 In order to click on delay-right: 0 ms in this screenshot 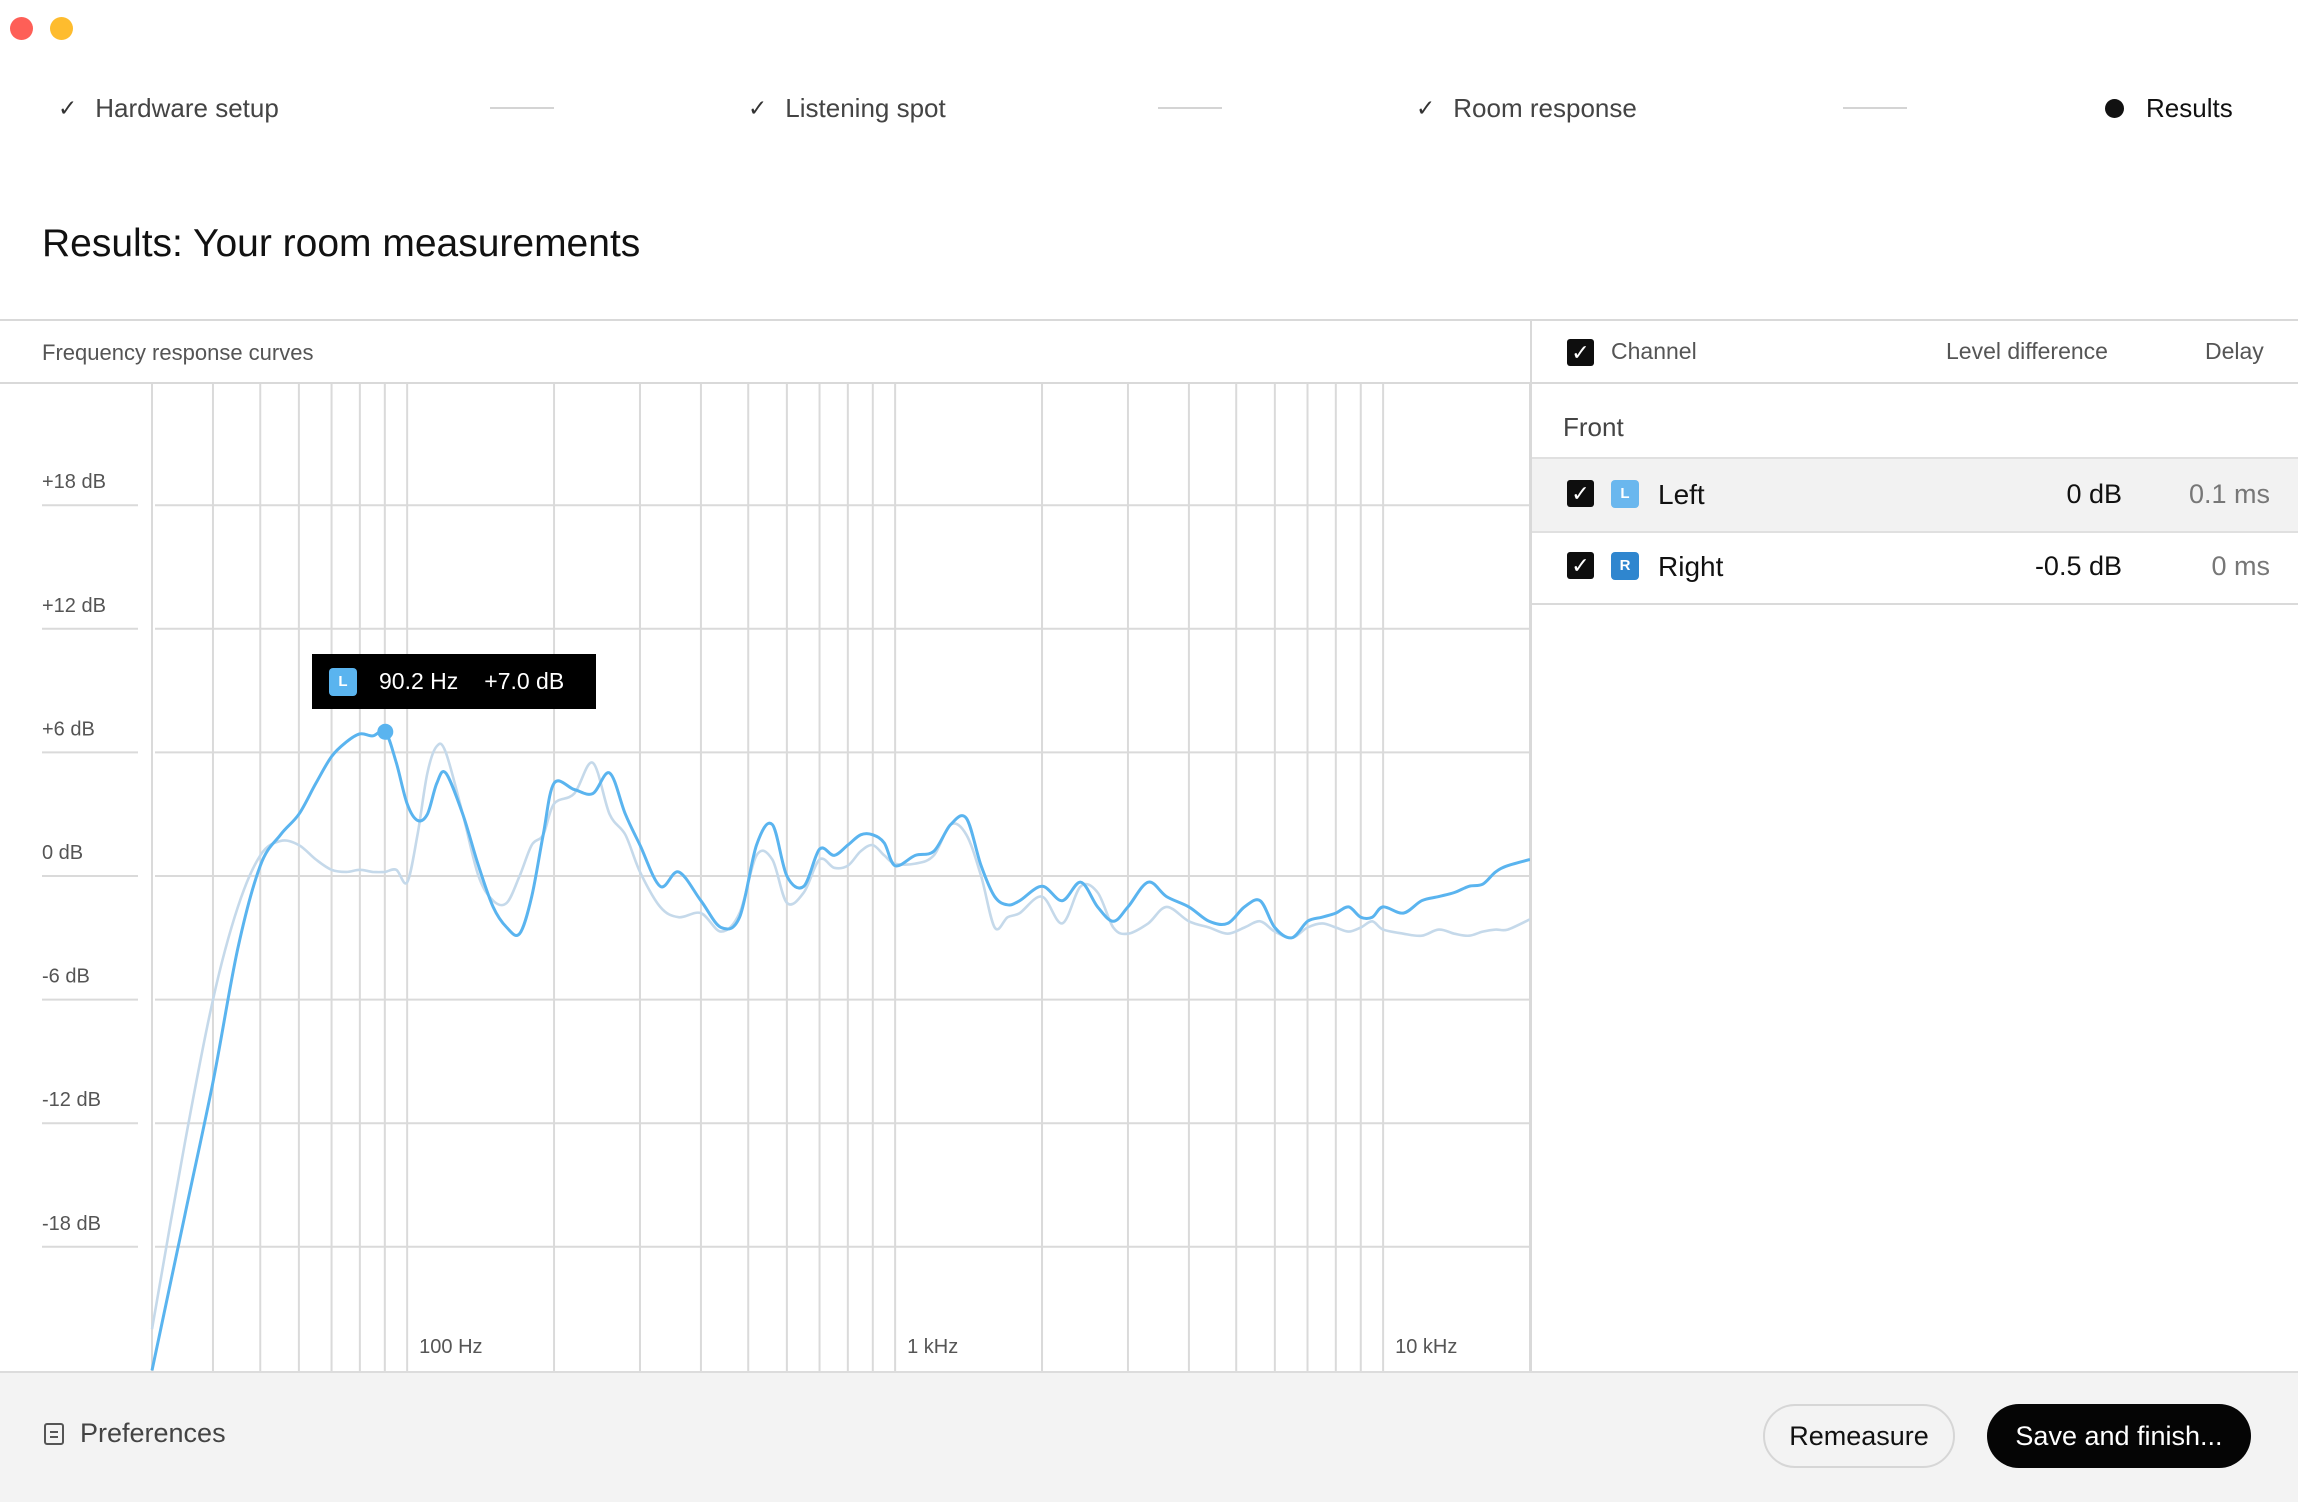, I will do `click(2240, 566)`.